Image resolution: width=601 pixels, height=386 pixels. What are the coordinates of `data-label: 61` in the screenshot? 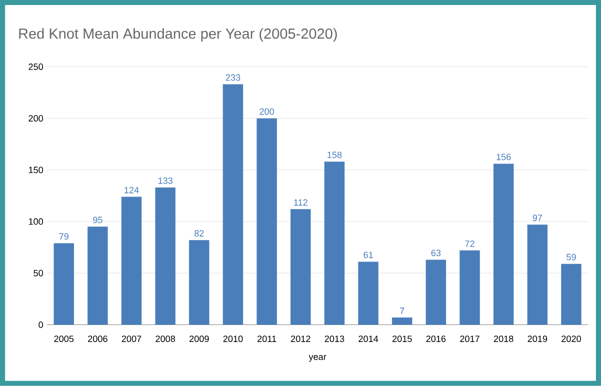 It's located at (368, 255).